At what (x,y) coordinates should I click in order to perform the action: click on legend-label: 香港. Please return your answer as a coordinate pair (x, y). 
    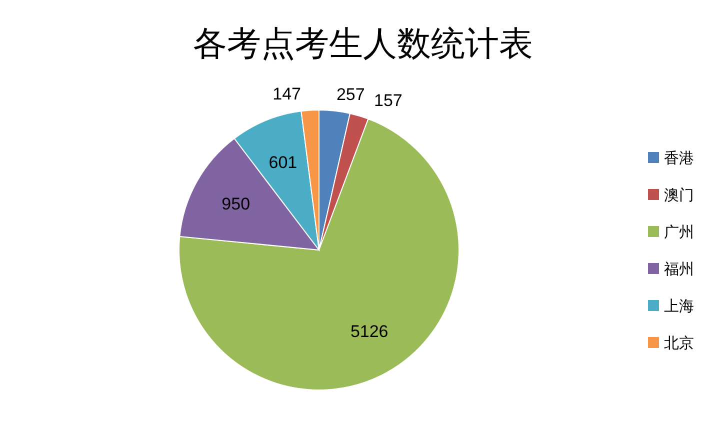
    Looking at the image, I should click on (679, 158).